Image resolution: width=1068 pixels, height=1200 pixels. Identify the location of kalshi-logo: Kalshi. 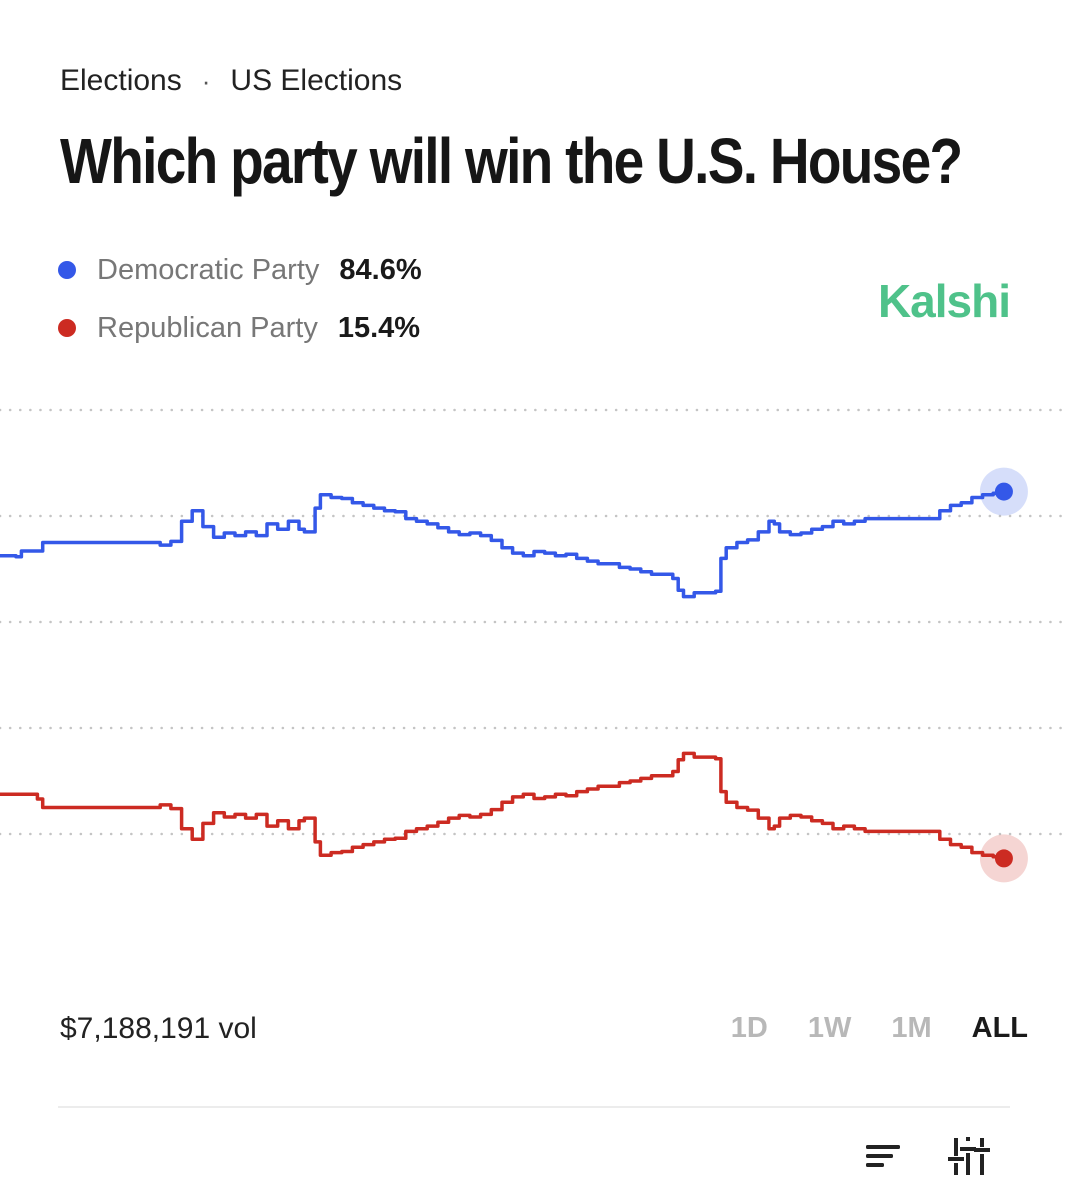
(944, 301).